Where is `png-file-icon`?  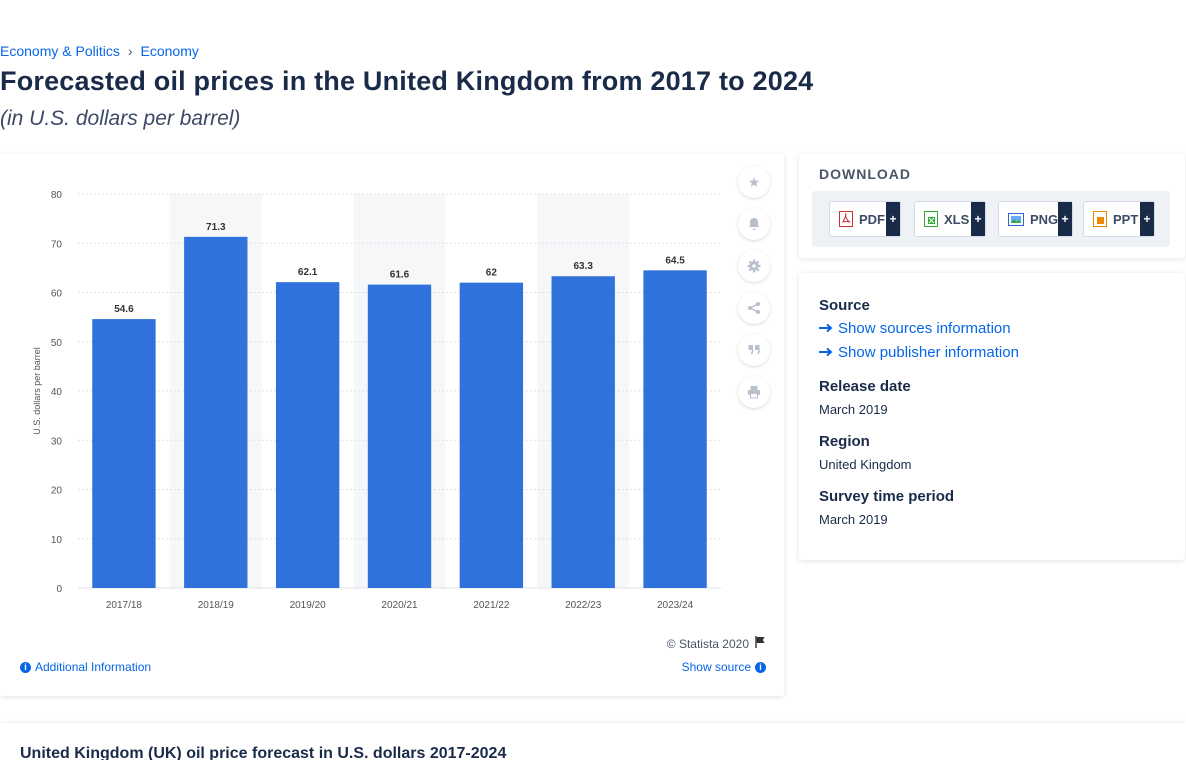
png-file-icon is located at coordinates (1016, 219).